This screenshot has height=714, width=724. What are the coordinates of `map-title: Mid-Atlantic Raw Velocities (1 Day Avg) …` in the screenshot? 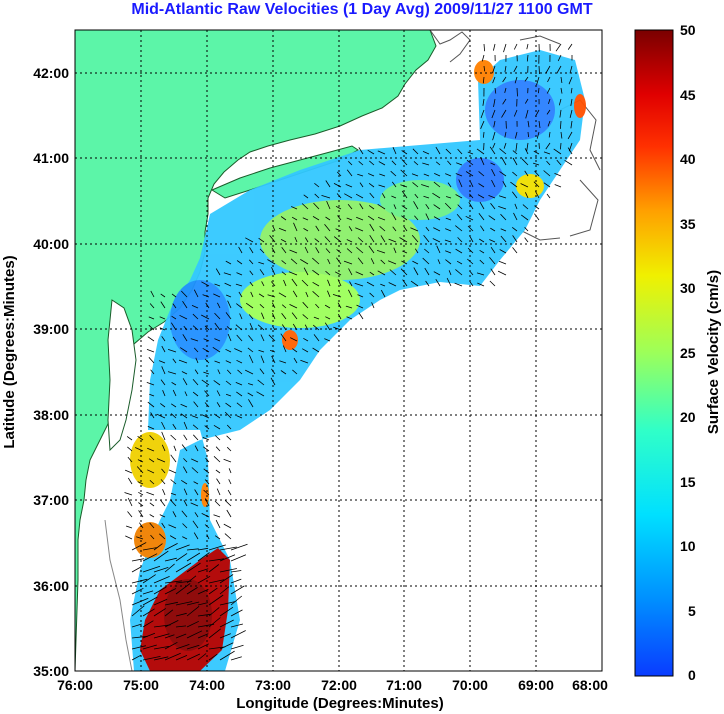 It's located at (362, 9).